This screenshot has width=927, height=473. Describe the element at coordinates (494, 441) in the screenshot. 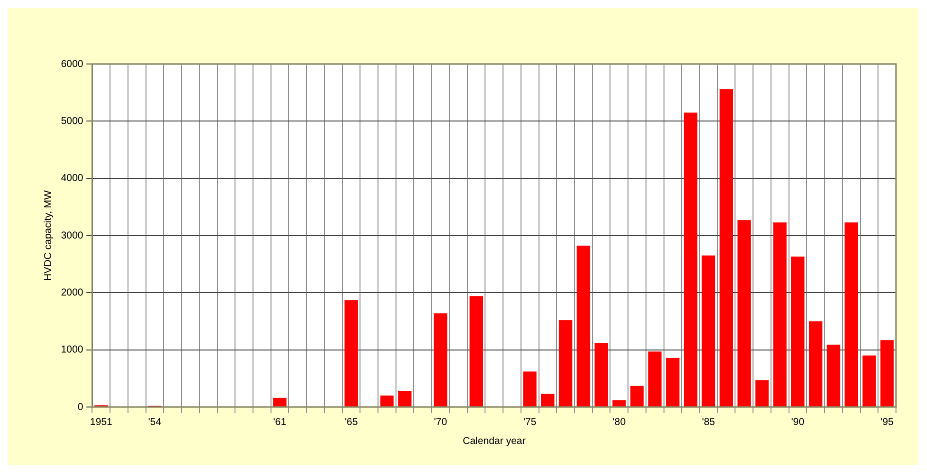

I see `x-axis-title: Calendar year` at that location.